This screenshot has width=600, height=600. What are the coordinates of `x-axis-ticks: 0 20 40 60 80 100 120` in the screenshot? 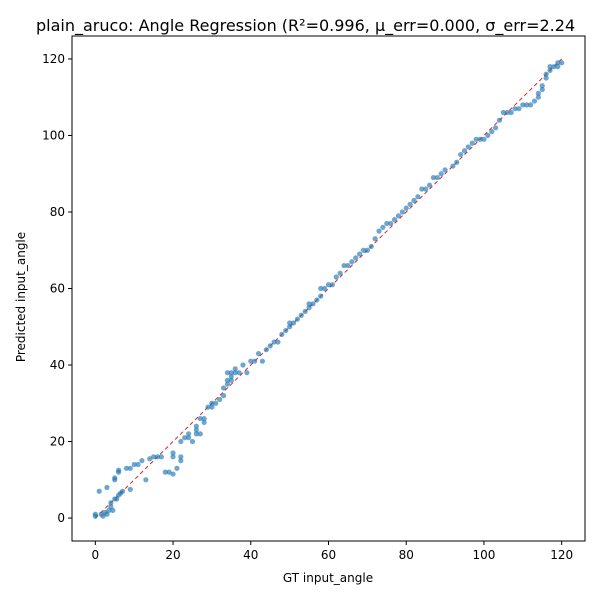 It's located at (332, 551).